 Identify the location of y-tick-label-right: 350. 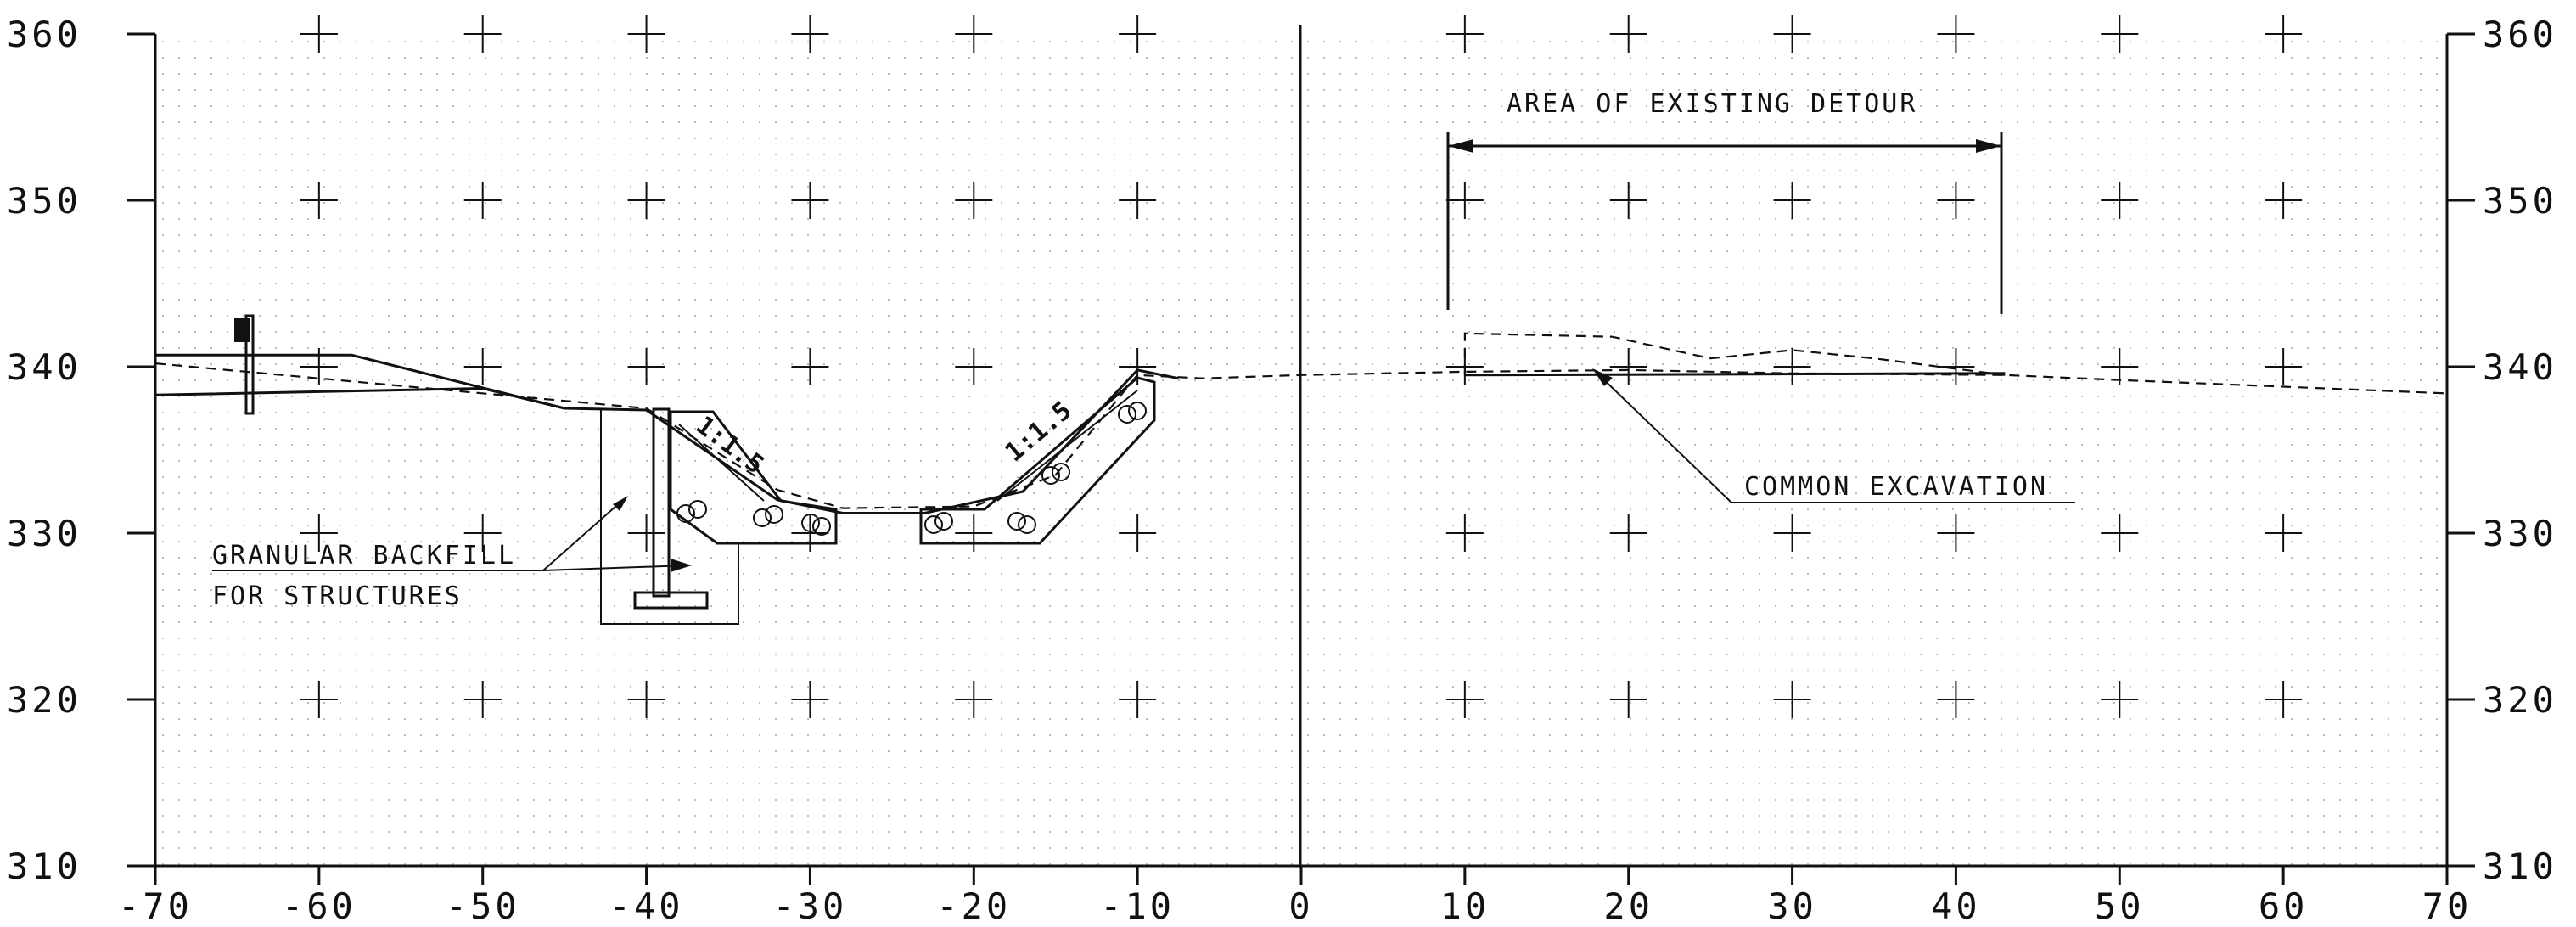
(2520, 201).